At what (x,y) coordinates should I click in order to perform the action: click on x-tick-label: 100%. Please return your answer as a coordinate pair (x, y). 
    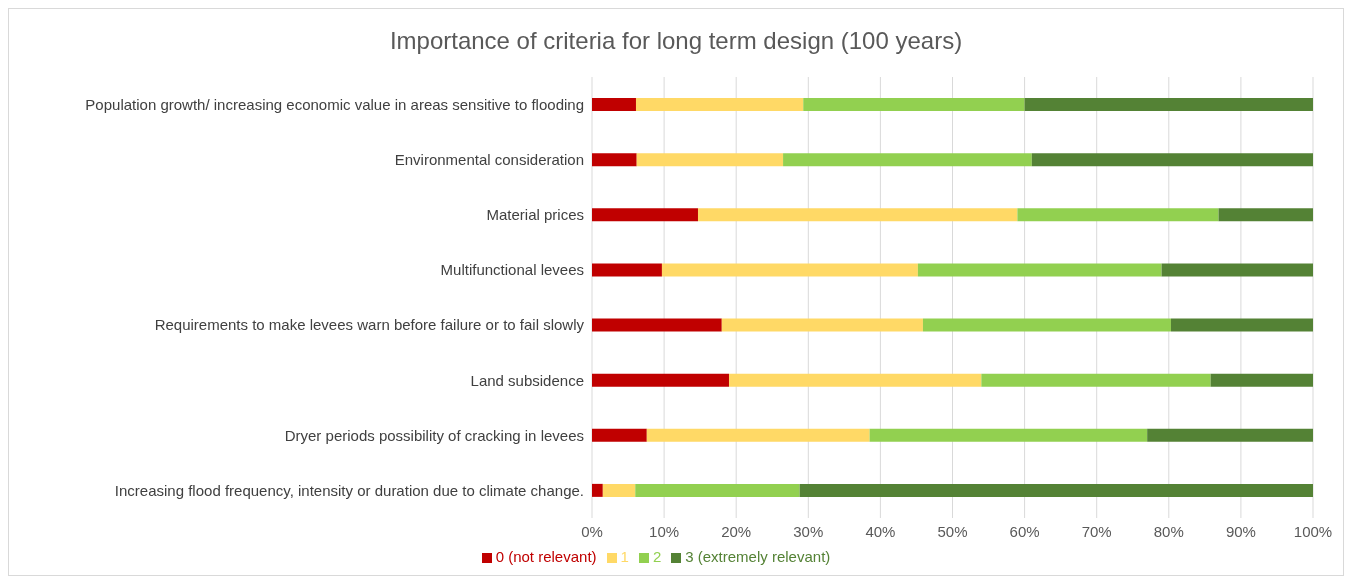
    Looking at the image, I should click on (1313, 531).